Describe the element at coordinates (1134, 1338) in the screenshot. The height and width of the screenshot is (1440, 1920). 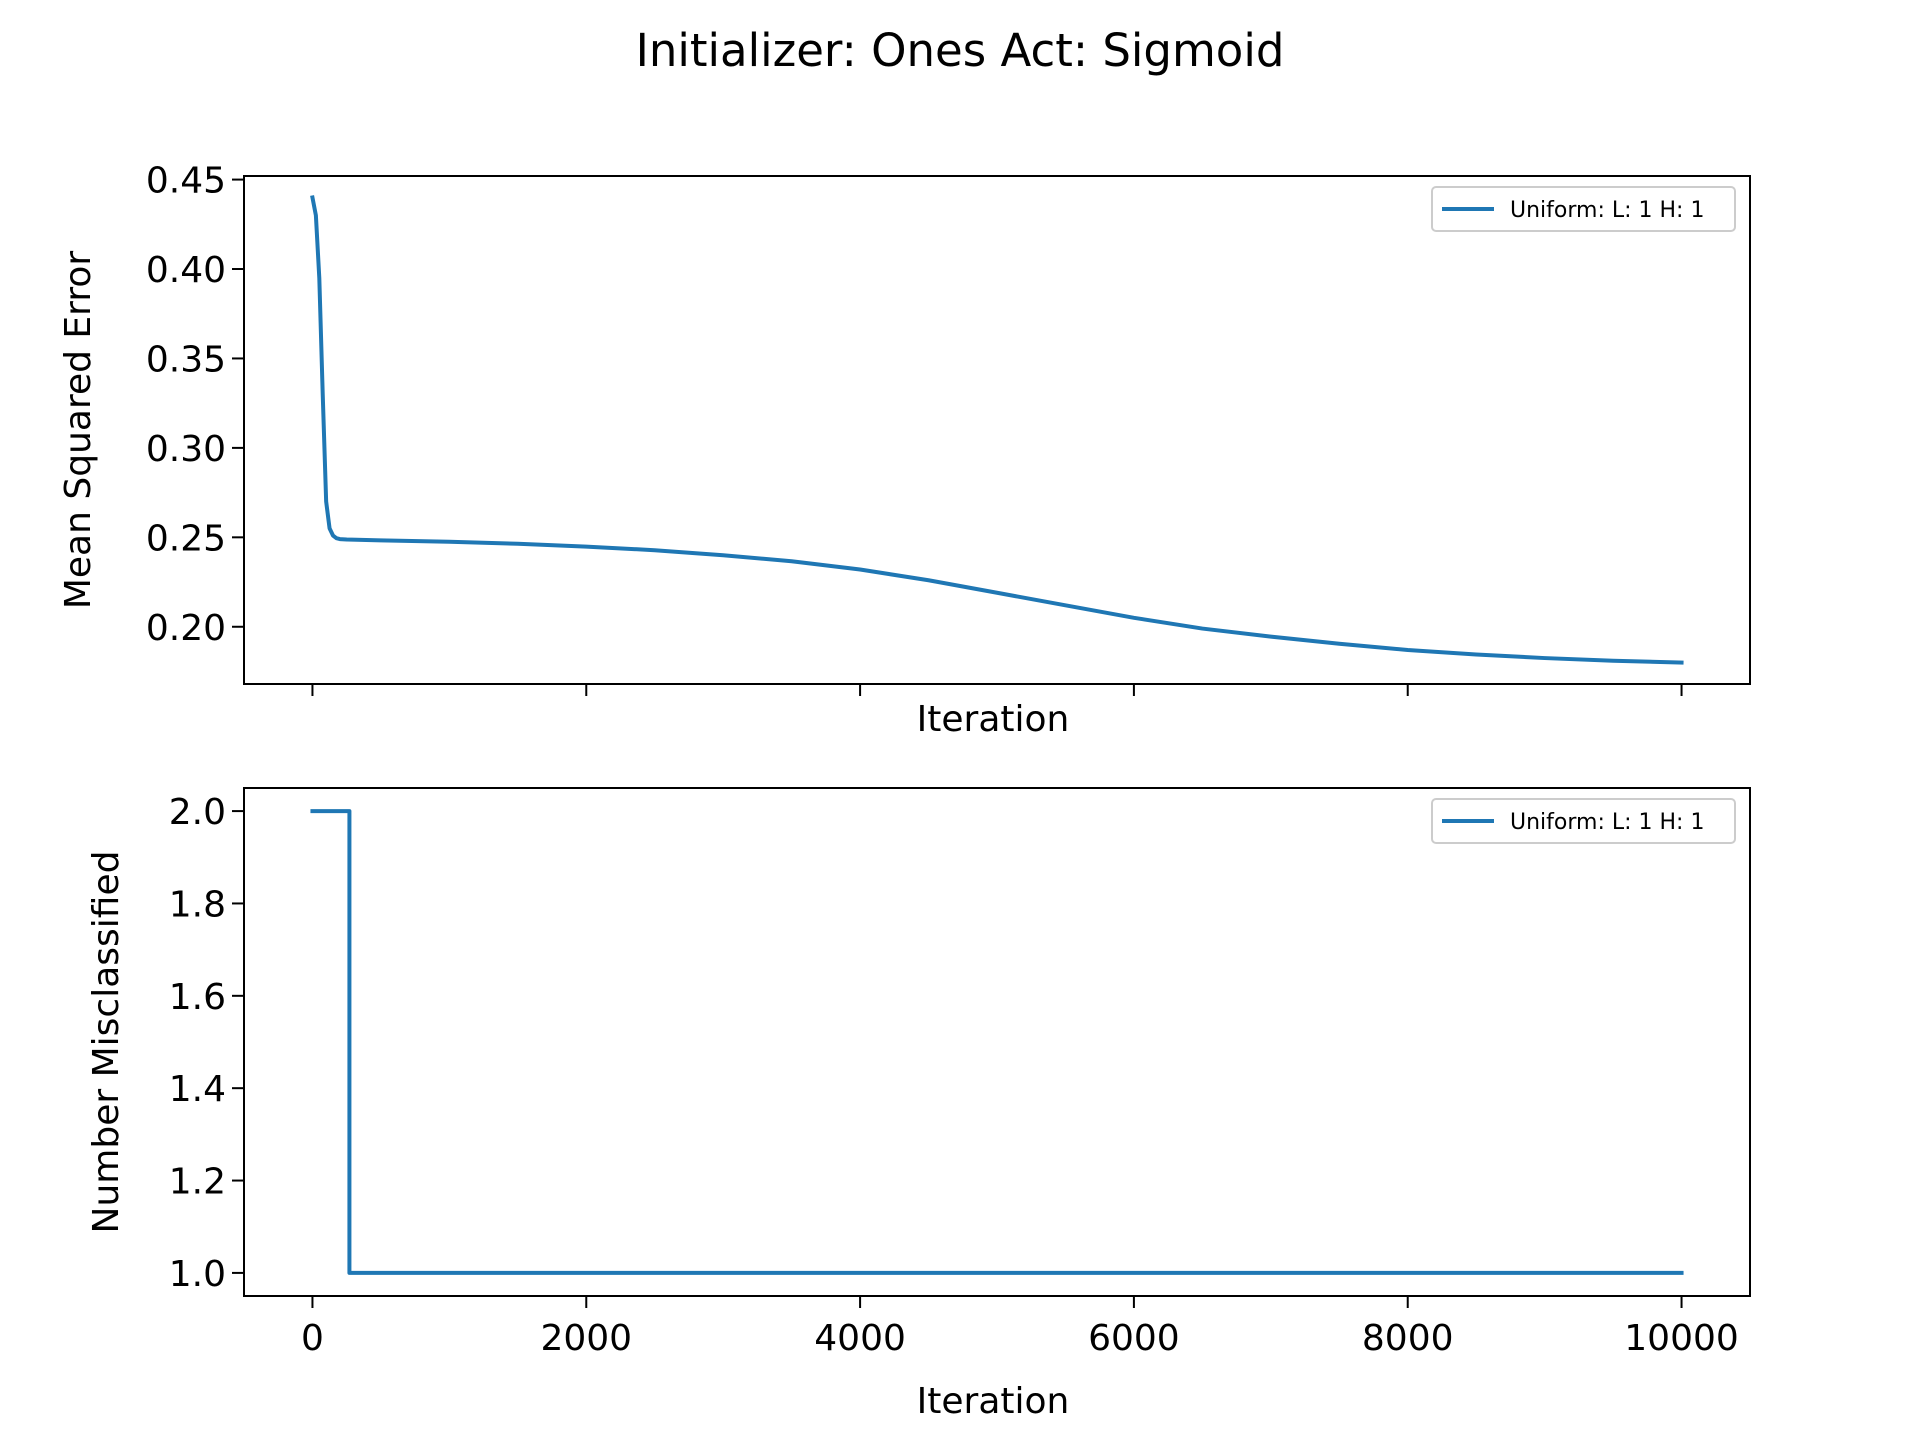
I see `misclassified-x-tick-label: 6000` at that location.